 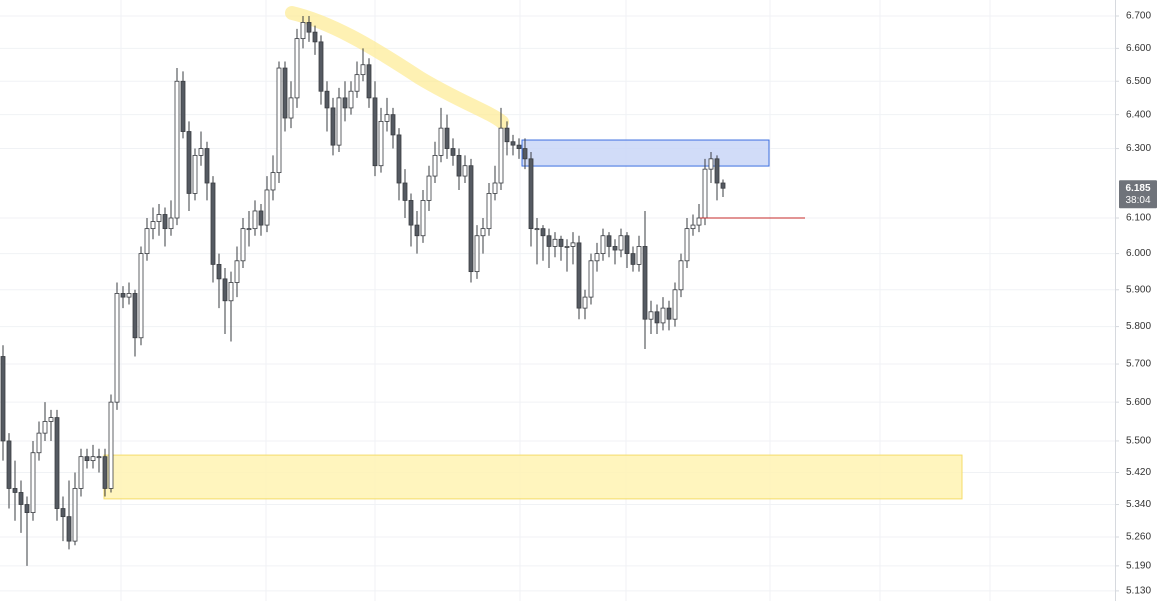 I want to click on last-price-label: 6.185 38:04, so click(x=1138, y=194).